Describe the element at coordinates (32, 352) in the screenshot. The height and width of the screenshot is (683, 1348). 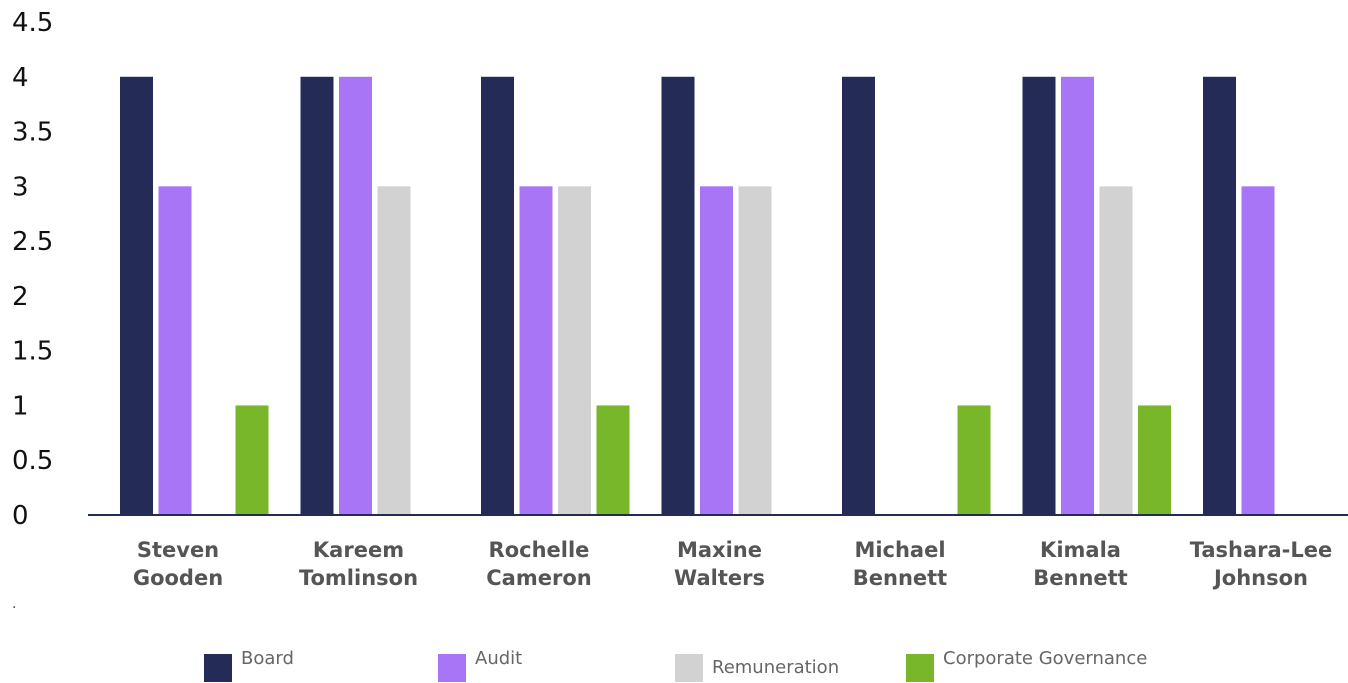
I see `y-tick-label: 1.5` at that location.